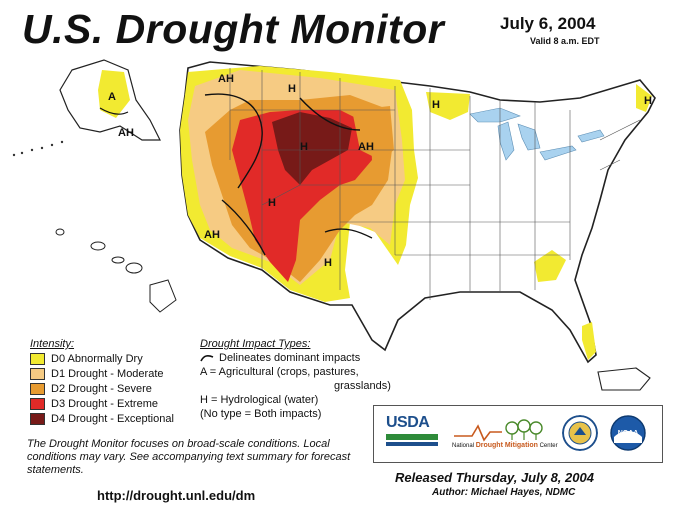 This screenshot has height=521, width=675. I want to click on legend-row-d4: D4 Drought - Exceptional, so click(102, 418).